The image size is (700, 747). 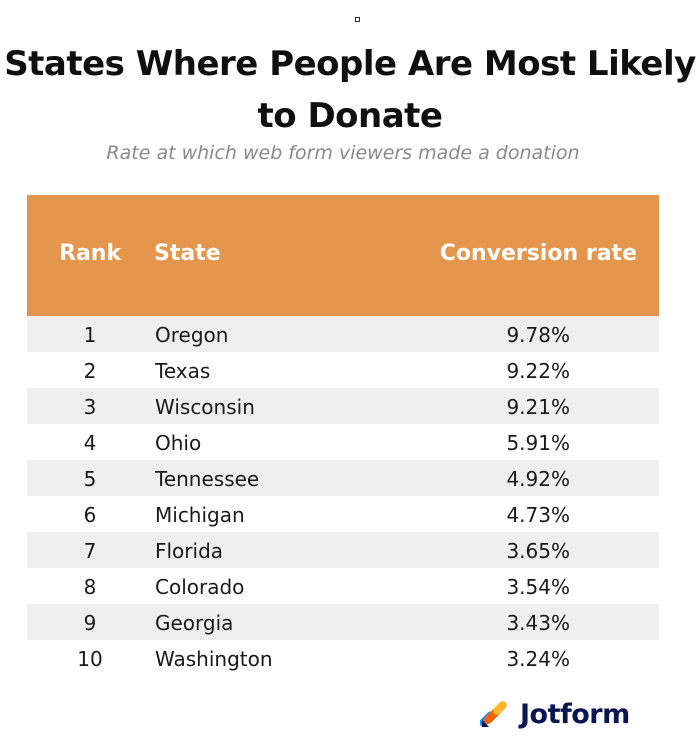 I want to click on table-row: 6 Michigan 4.73%, so click(x=343, y=514).